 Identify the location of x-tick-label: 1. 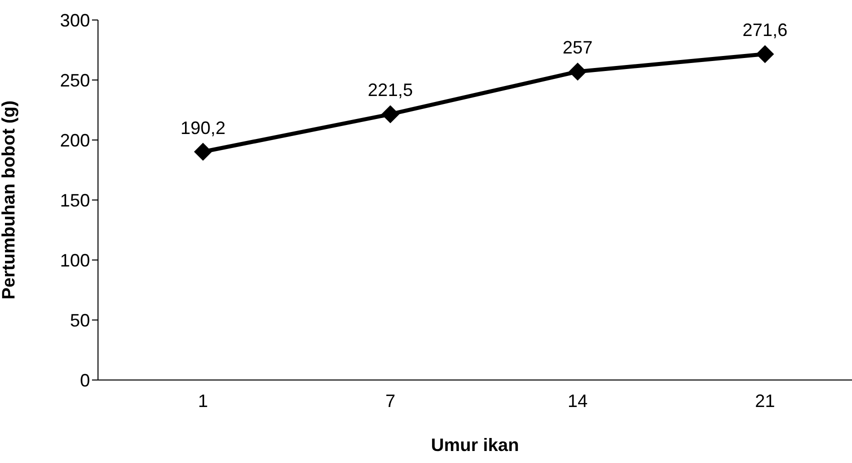
(203, 400).